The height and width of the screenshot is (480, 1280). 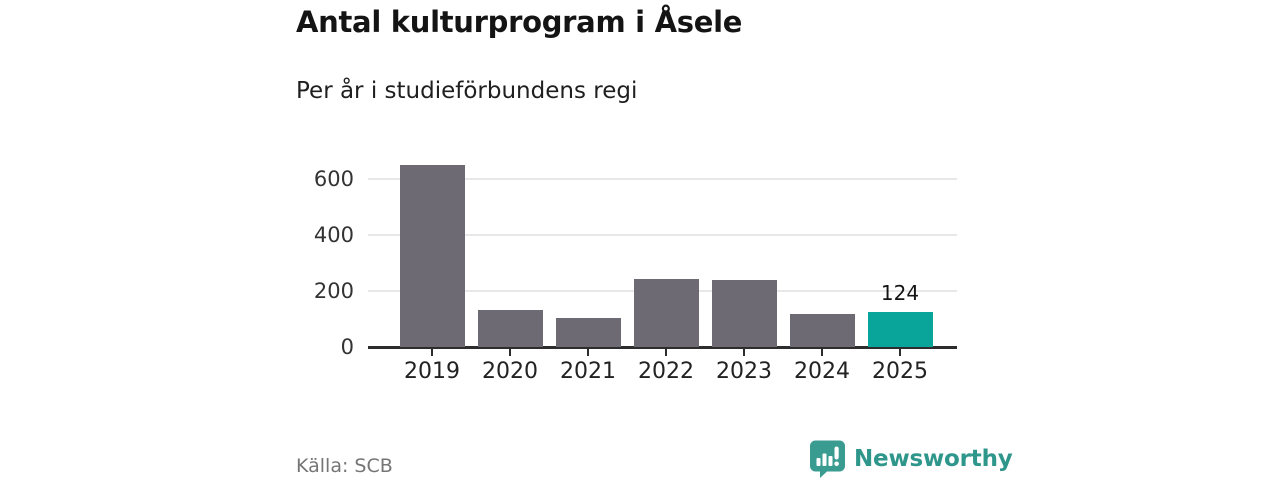 I want to click on x-axis-label-2023: 2023, so click(x=744, y=371).